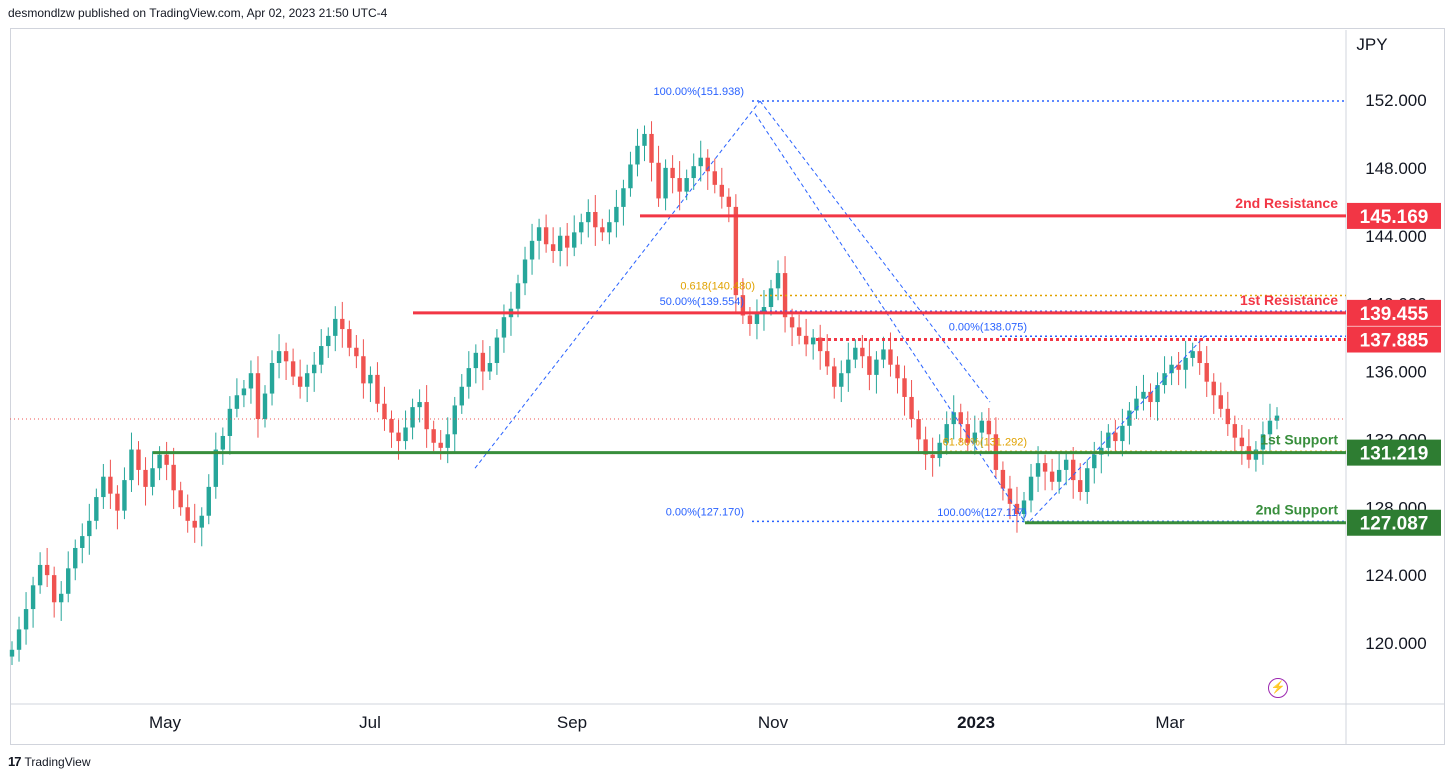  Describe the element at coordinates (988, 327) in the screenshot. I see `fib-label: 0.00%(138.075)` at that location.